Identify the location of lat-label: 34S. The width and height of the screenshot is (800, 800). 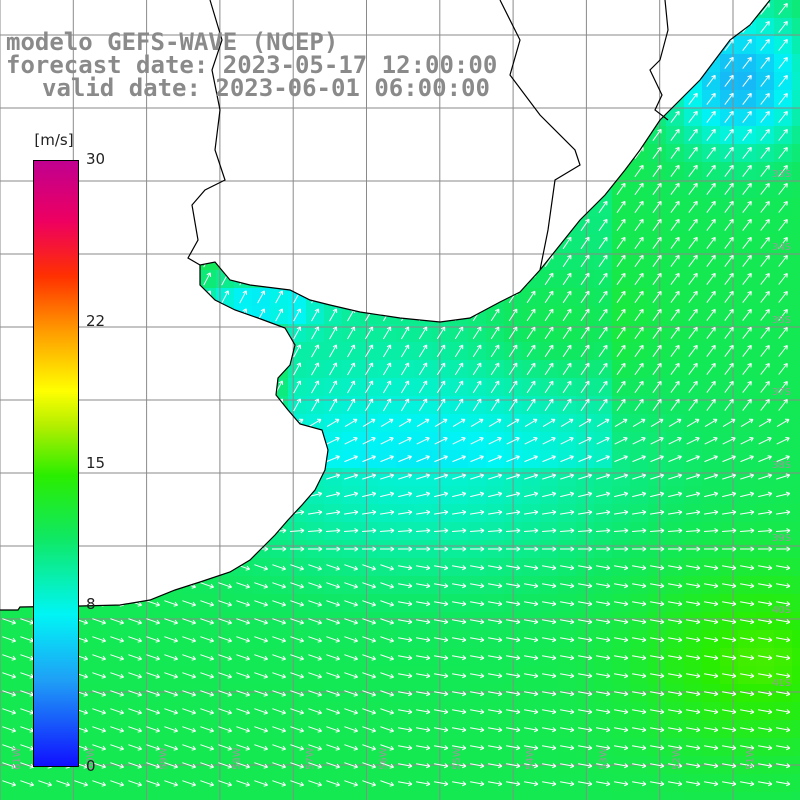
(781, 247).